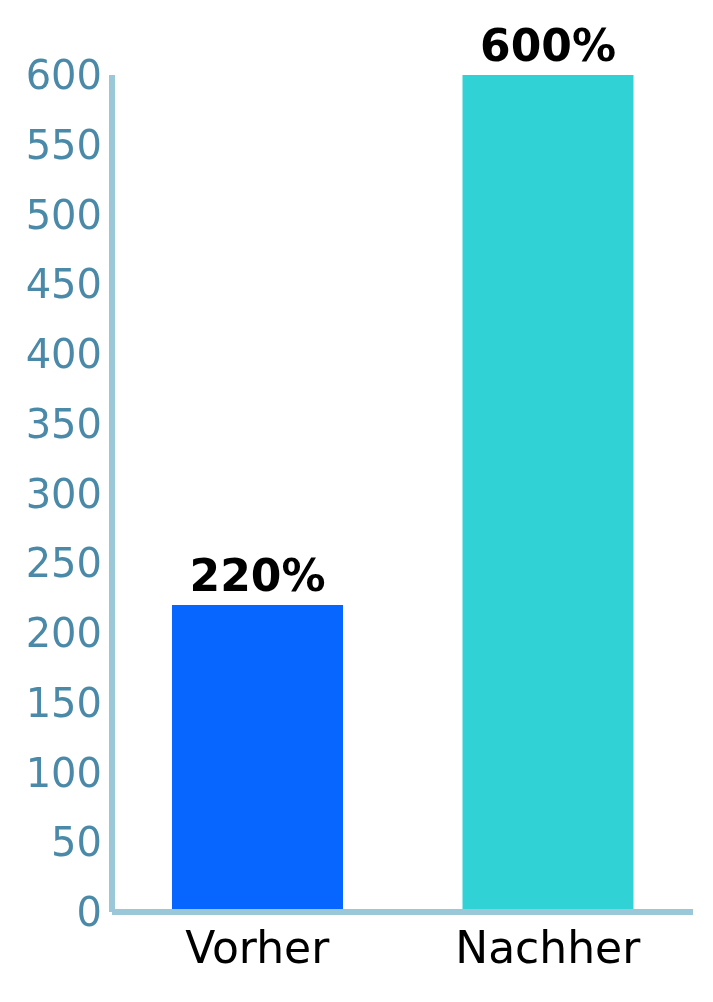  What do you see at coordinates (548, 948) in the screenshot?
I see `x-tick-label: Nachher` at bounding box center [548, 948].